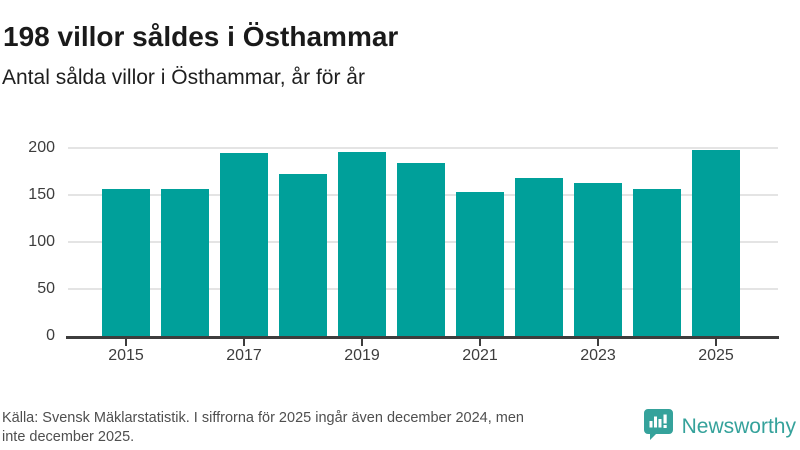  I want to click on x-tick-label-2023: 2023, so click(598, 355).